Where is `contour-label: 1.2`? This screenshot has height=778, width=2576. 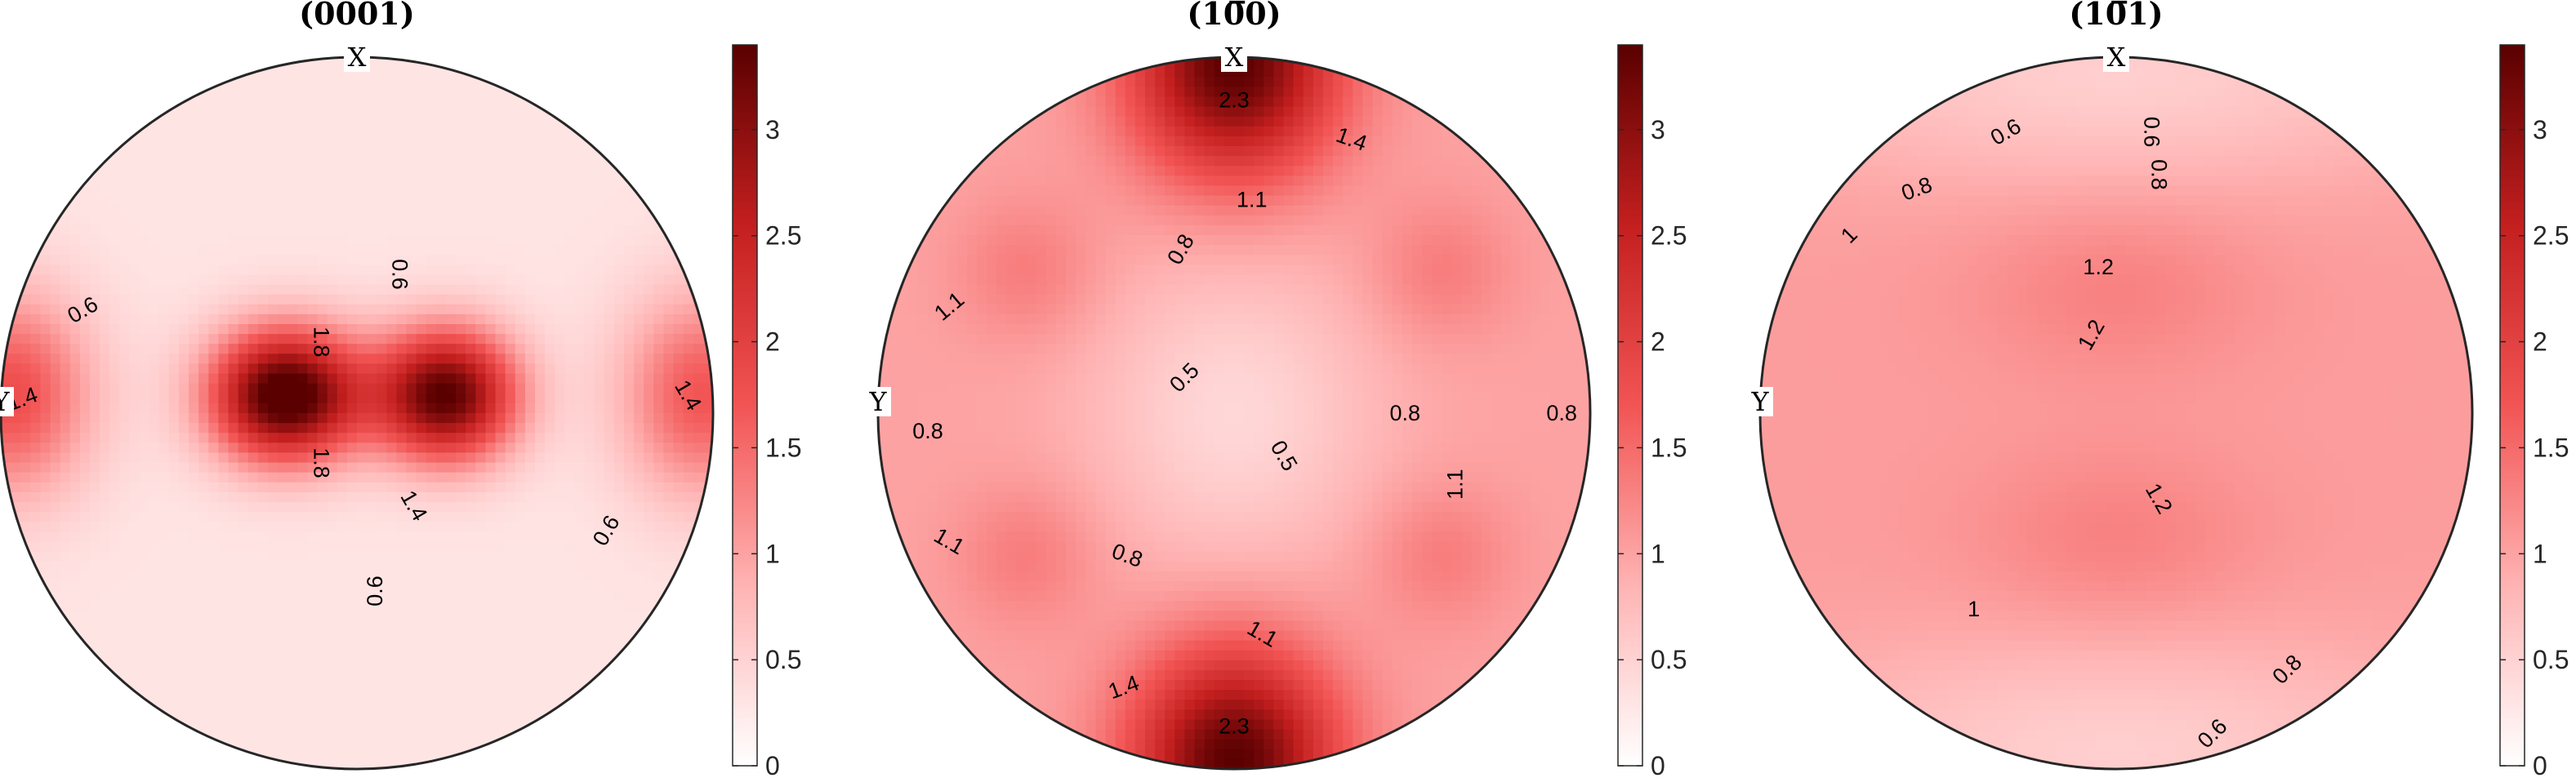 contour-label: 1.2 is located at coordinates (2098, 267).